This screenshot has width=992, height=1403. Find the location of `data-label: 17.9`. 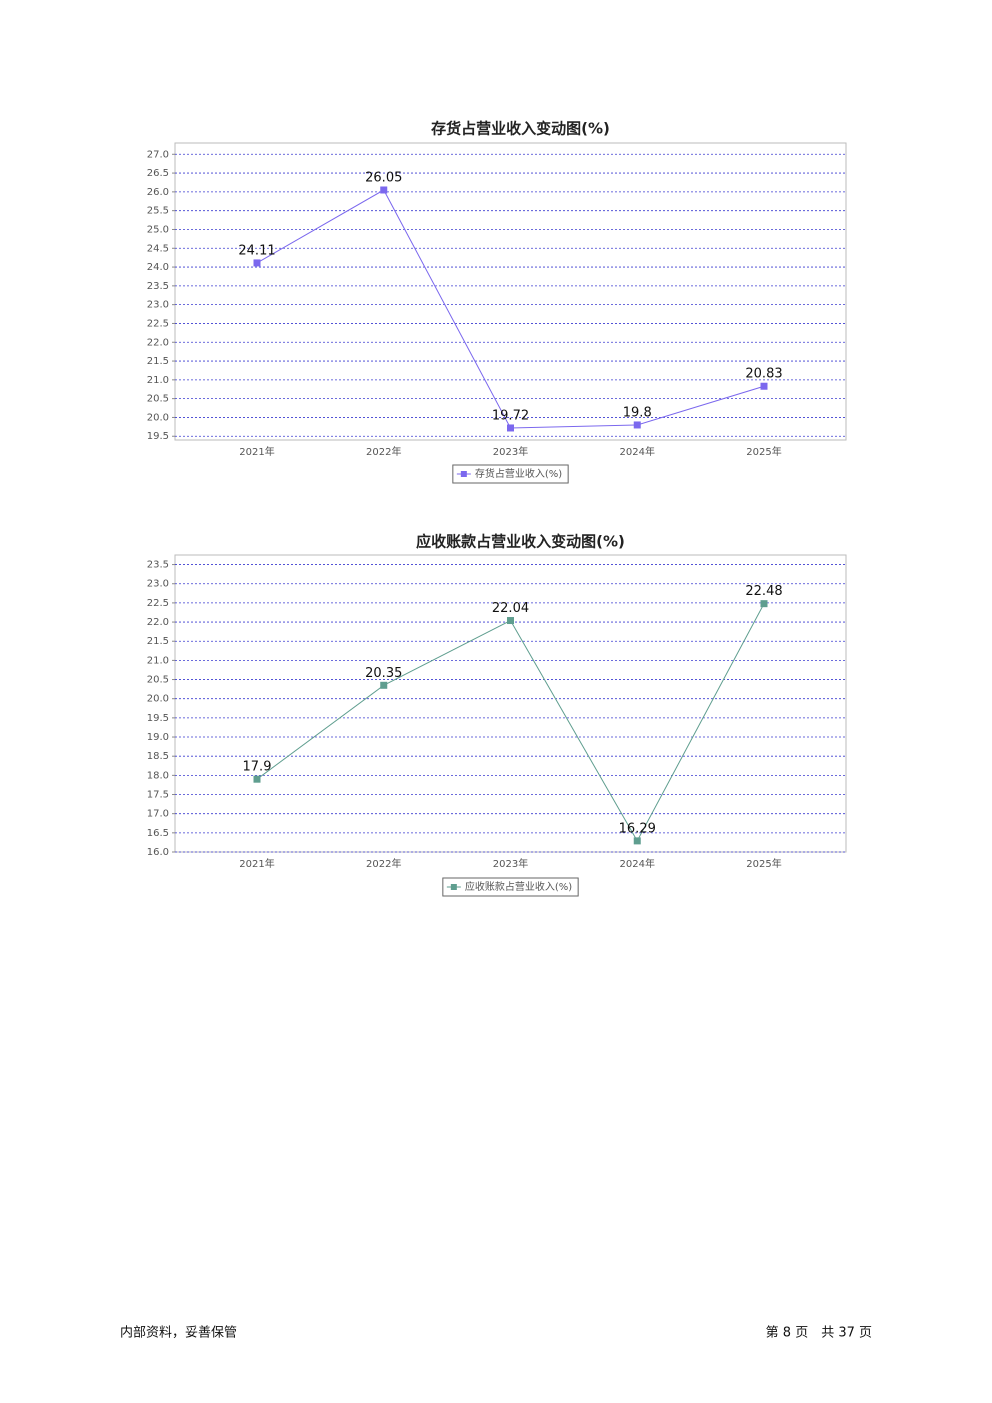

data-label: 17.9 is located at coordinates (257, 767).